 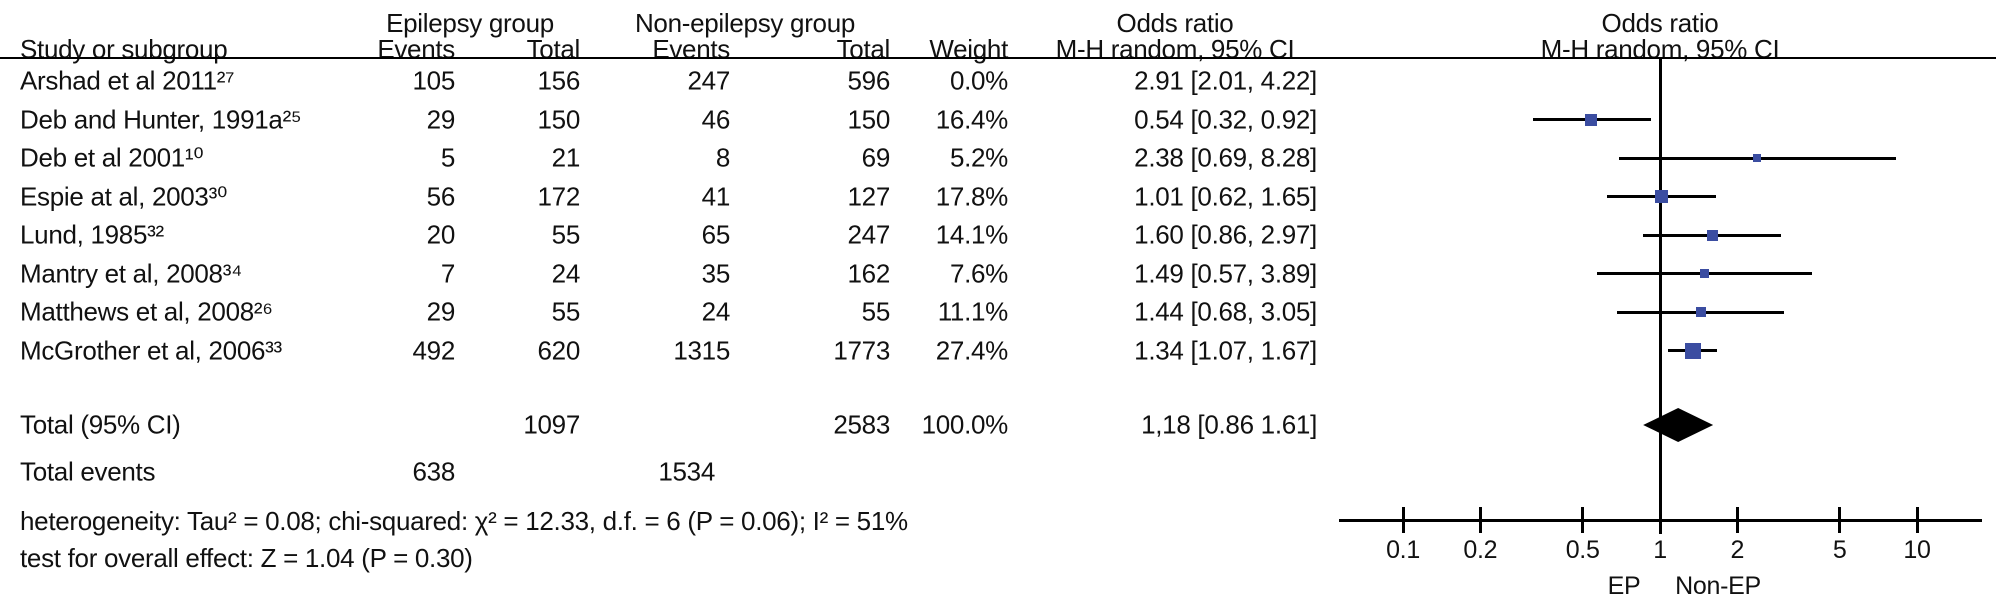 What do you see at coordinates (709, 80) in the screenshot?
I see `ne-events: 247` at bounding box center [709, 80].